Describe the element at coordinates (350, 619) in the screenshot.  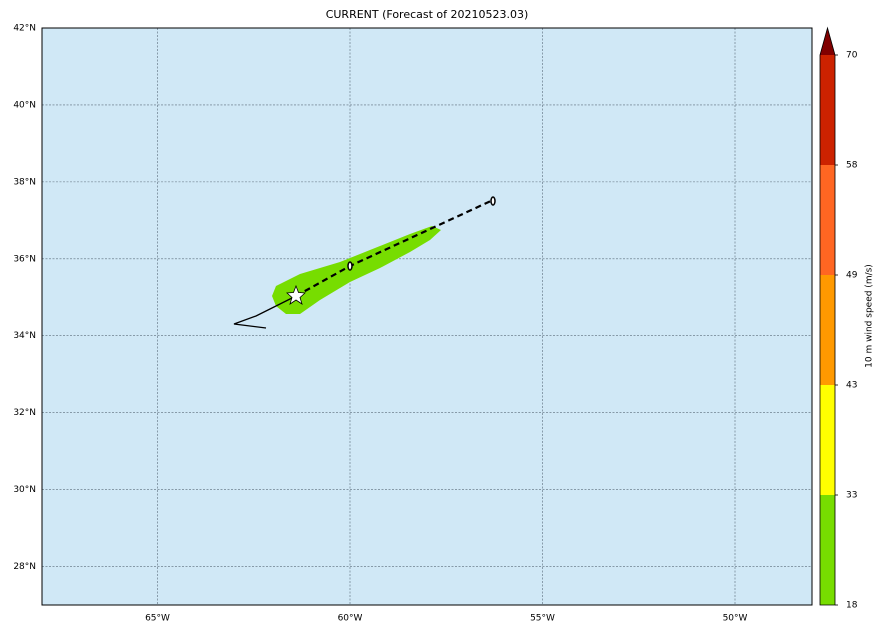
I see `x-tick-label: 60°W` at that location.